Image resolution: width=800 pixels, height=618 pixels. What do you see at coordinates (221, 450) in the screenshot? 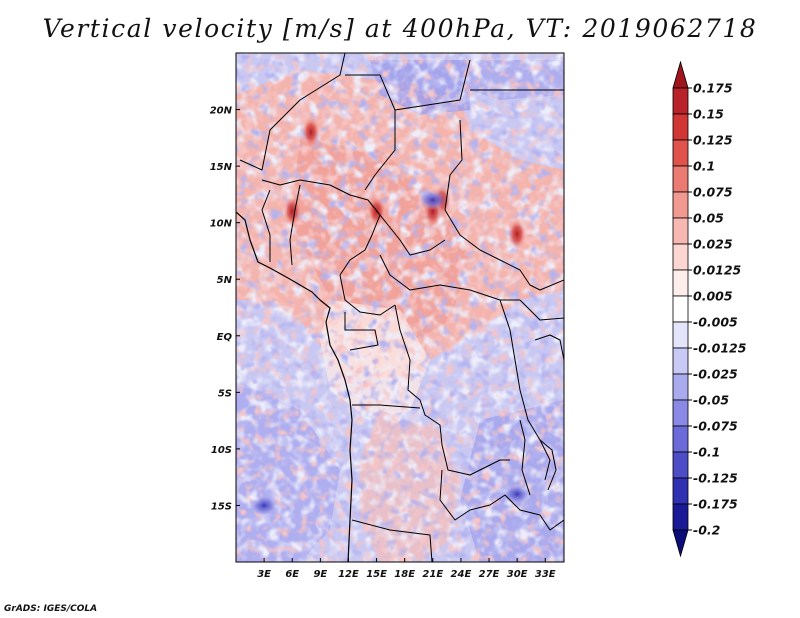
I see `y-tick-label: 10S` at bounding box center [221, 450].